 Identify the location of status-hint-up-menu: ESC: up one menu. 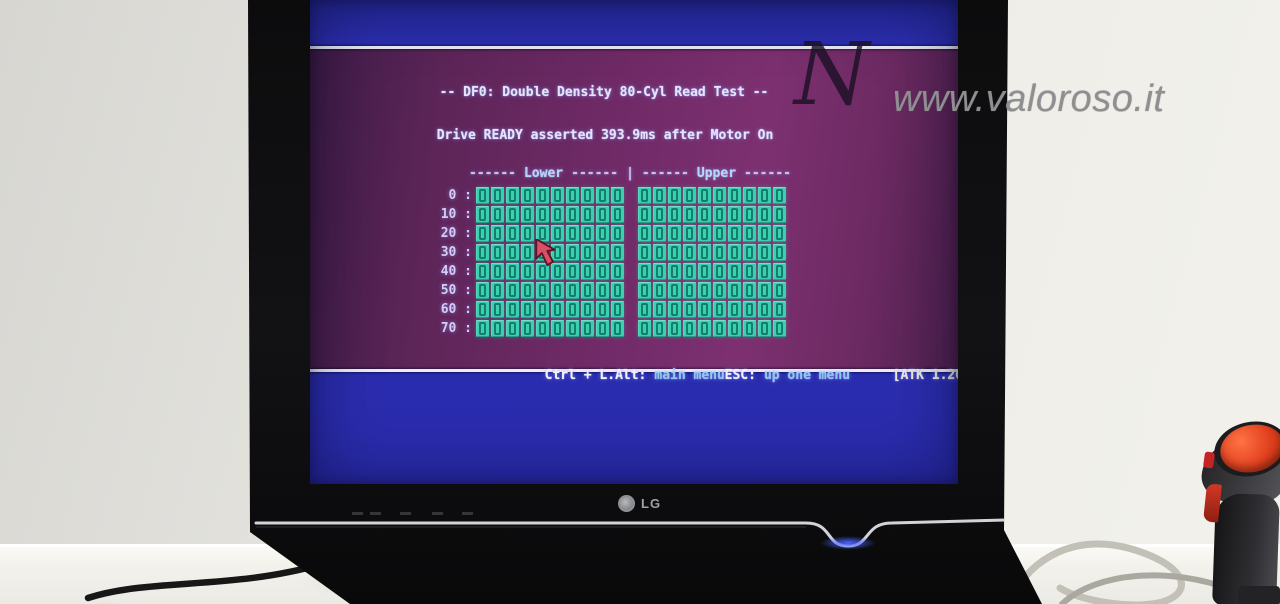
(756, 376).